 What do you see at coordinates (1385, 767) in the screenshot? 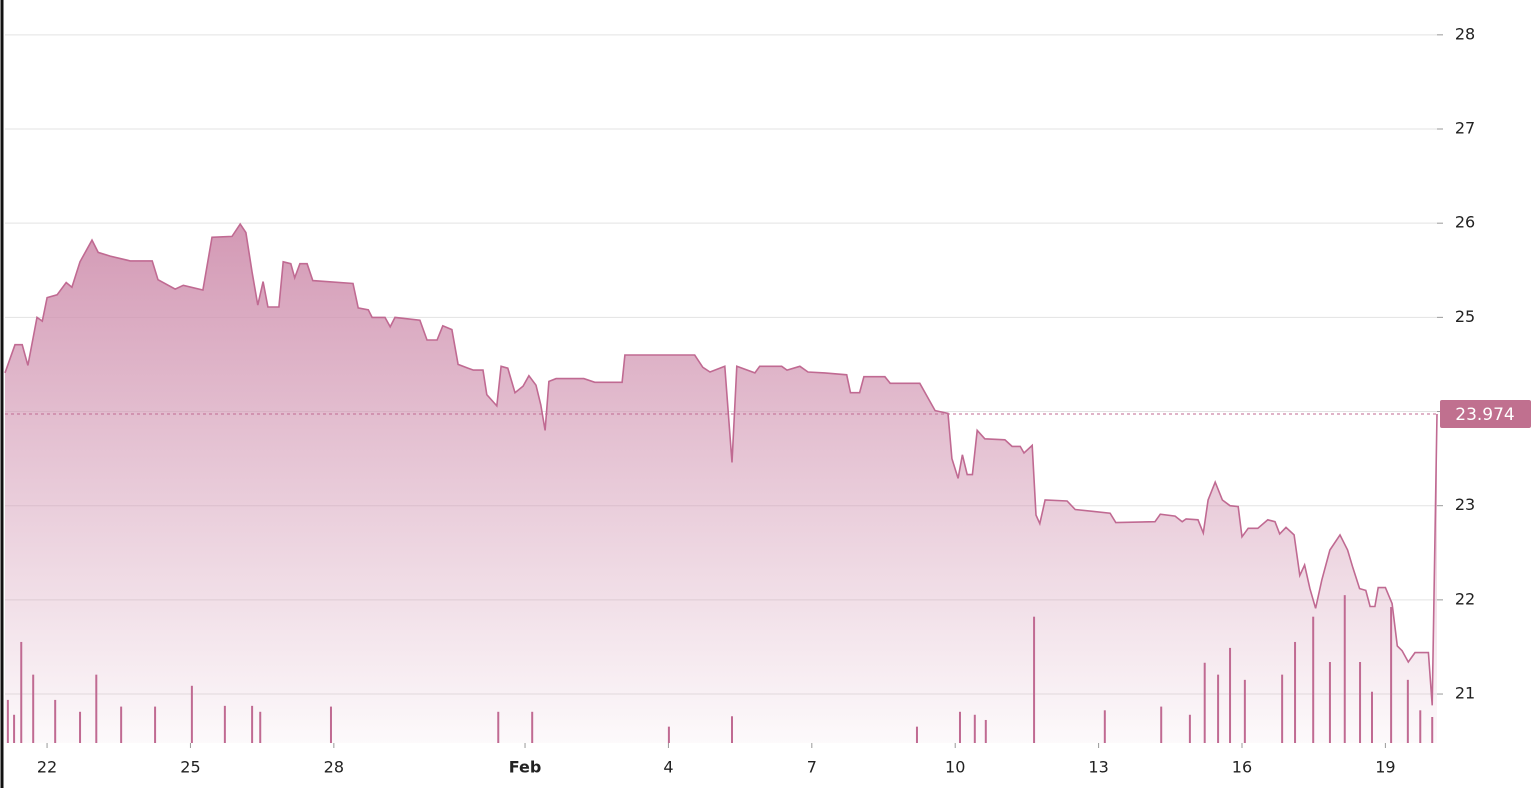
I see `x-tick-label: 19` at bounding box center [1385, 767].